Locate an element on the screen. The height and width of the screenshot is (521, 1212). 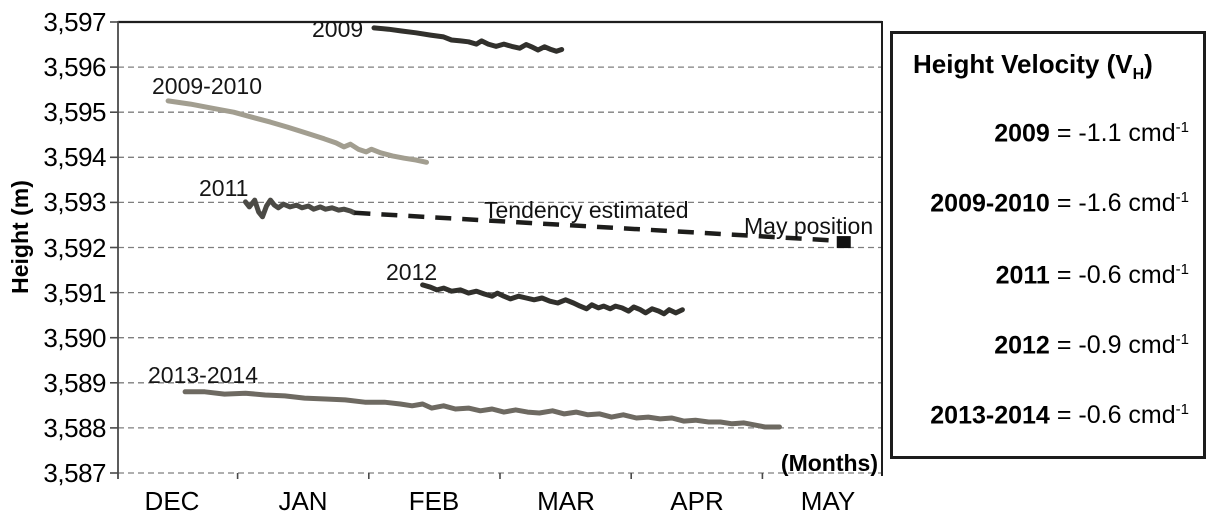
series-line-2012 is located at coordinates (552, 299).